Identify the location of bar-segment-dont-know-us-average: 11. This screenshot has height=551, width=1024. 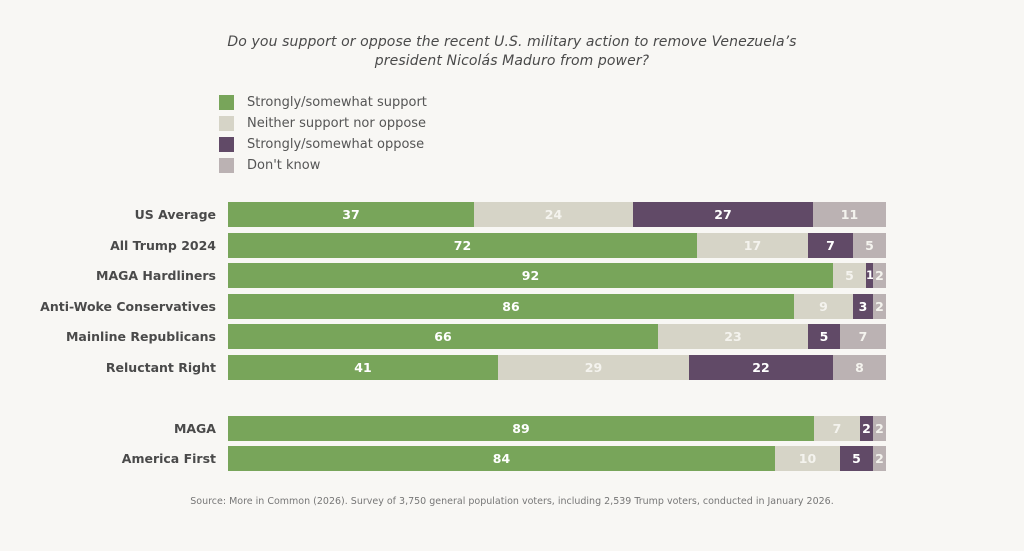
(849, 214).